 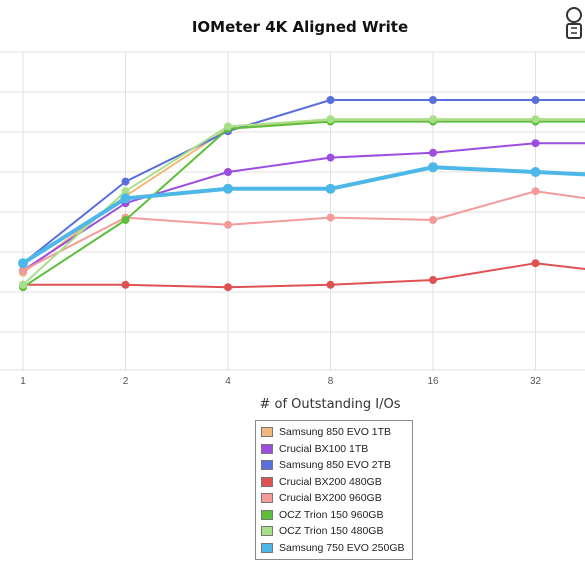 I want to click on legend-label: Samsung 850 EVO 1TB, so click(x=335, y=432).